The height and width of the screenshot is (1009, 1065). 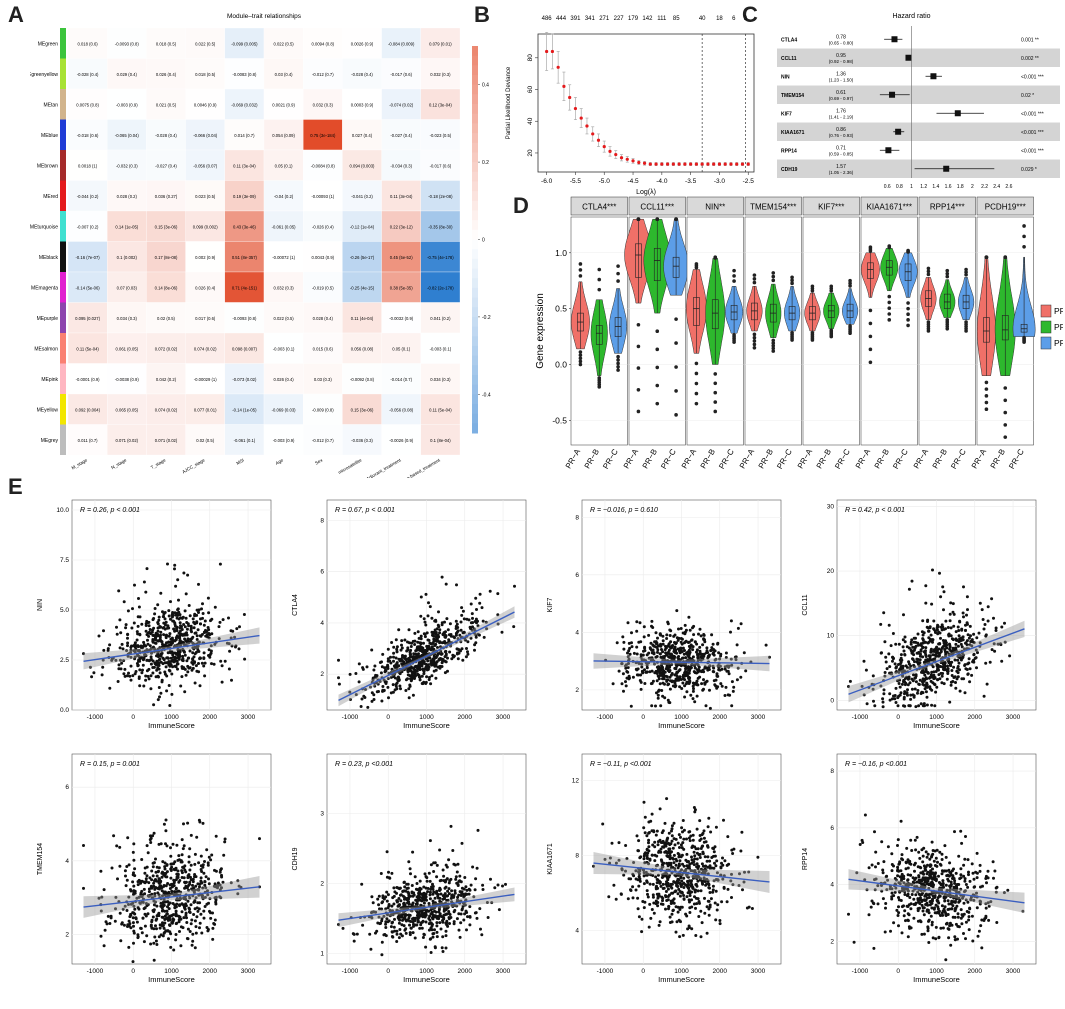 What do you see at coordinates (441, 165) in the screenshot?
I see `heatmap-cell-label: -0.017 (0.6)` at bounding box center [441, 165].